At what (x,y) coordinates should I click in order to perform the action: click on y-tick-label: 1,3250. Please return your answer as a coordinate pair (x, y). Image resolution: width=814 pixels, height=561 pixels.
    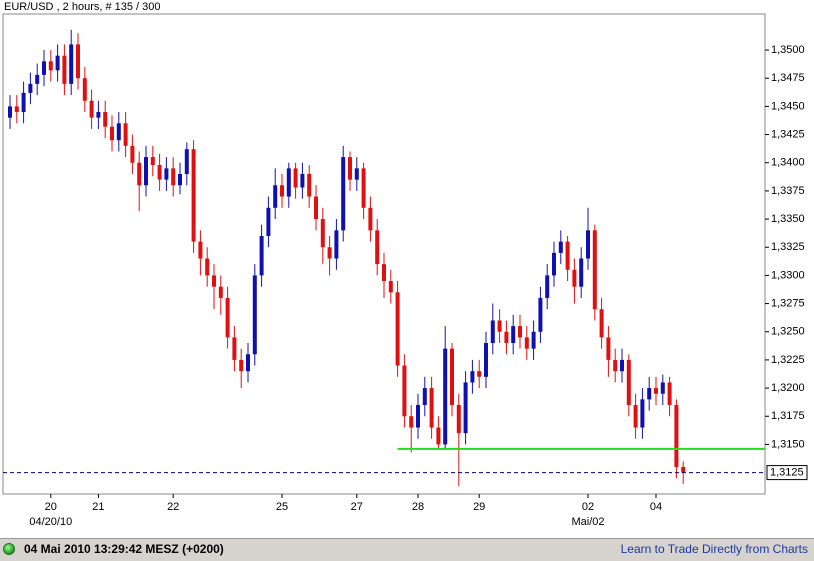
    Looking at the image, I should click on (788, 332).